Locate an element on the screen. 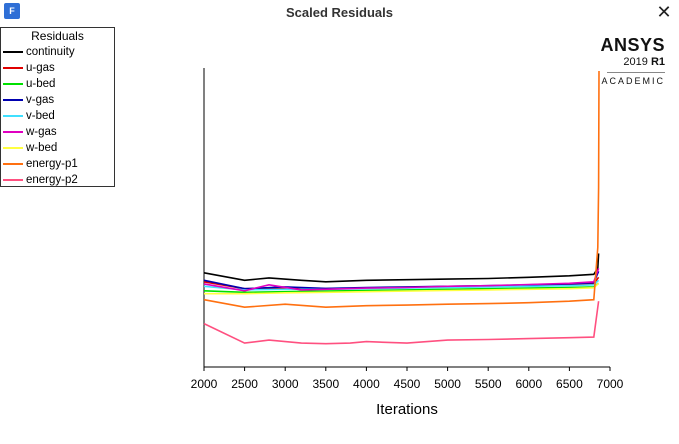 This screenshot has height=444, width=679. ansys-logo: ANSYS 2019 R1 ACADEMIC is located at coordinates (632, 60).